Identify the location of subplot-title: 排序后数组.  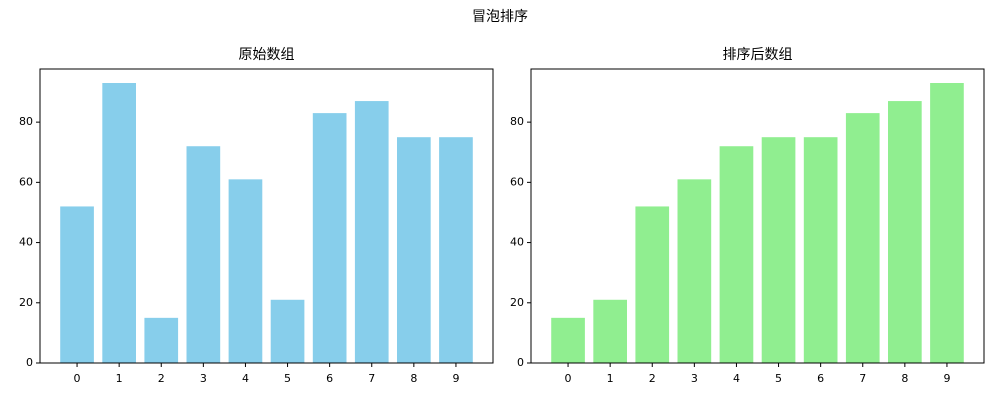
(758, 55).